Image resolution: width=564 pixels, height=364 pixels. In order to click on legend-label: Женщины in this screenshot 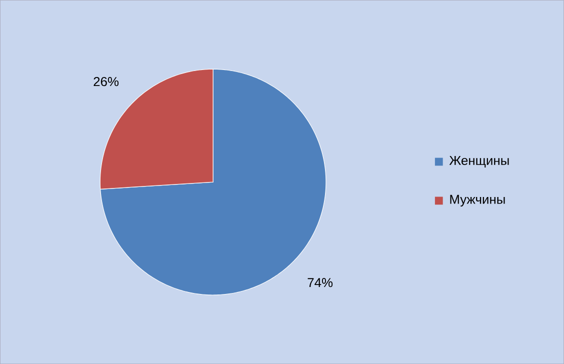, I will do `click(479, 162)`.